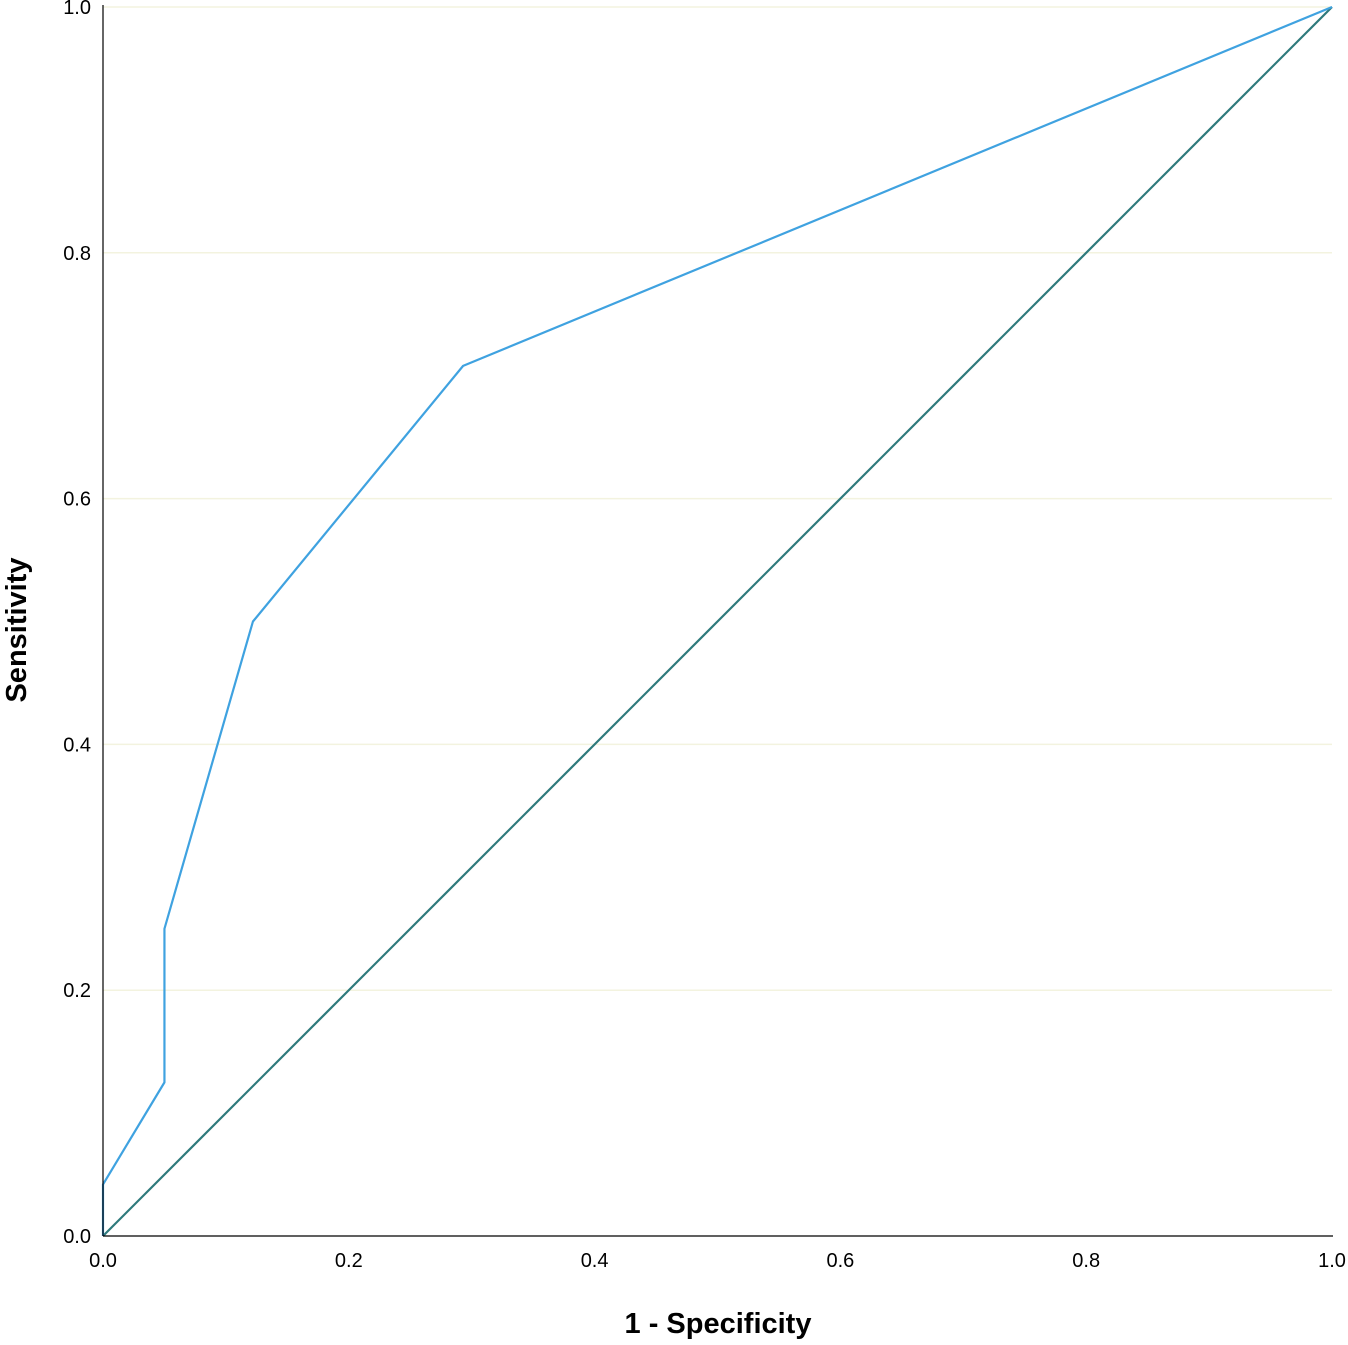  I want to click on x-tick-label-2: 0.4, so click(595, 1261).